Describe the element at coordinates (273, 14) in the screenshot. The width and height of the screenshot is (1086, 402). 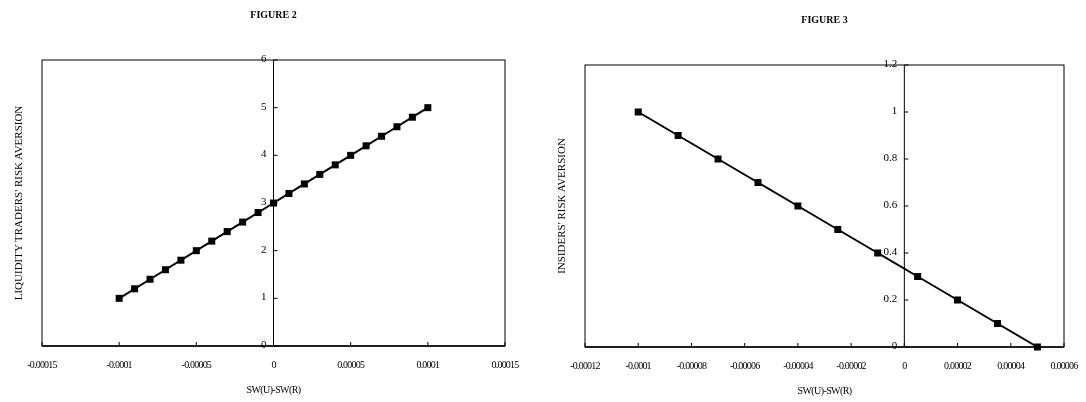
I see `chart-title: FIGURE 2` at that location.